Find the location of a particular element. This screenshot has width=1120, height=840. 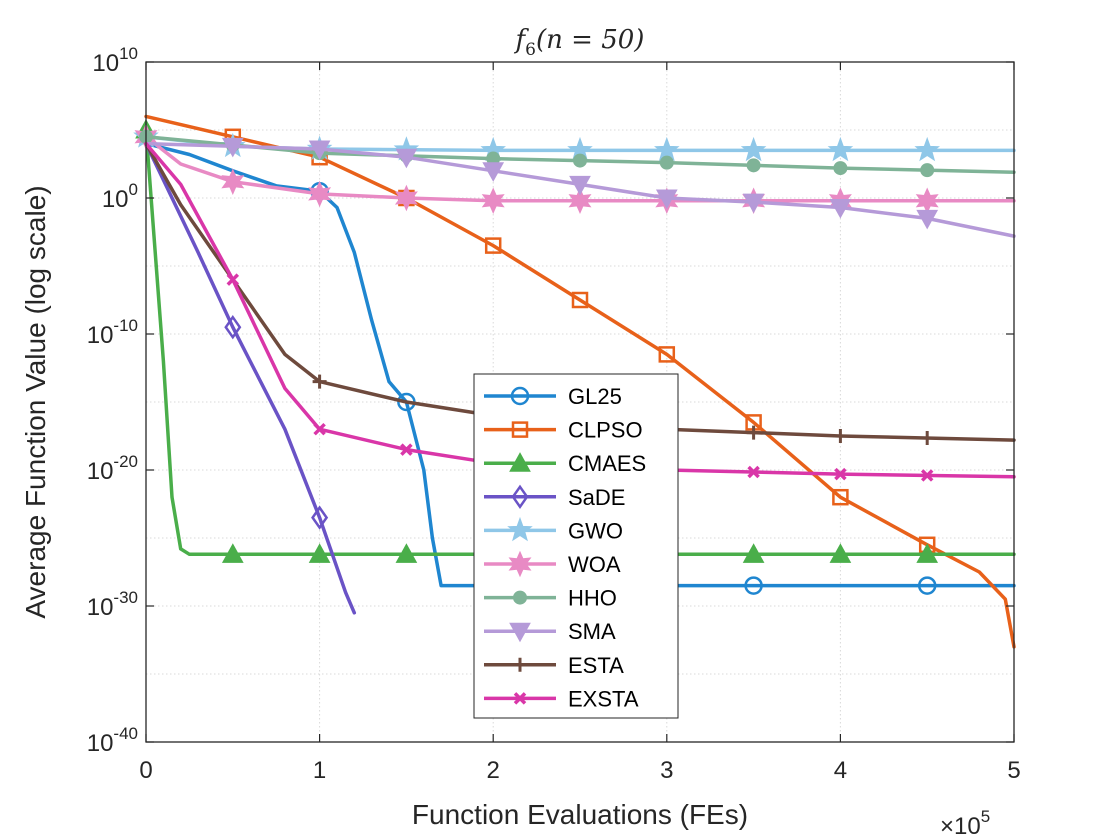

legend: GL25 CLPSO CMAES SaDE GWO WOA HHO SMA ESTA EXSTA is located at coordinates (576, 546).